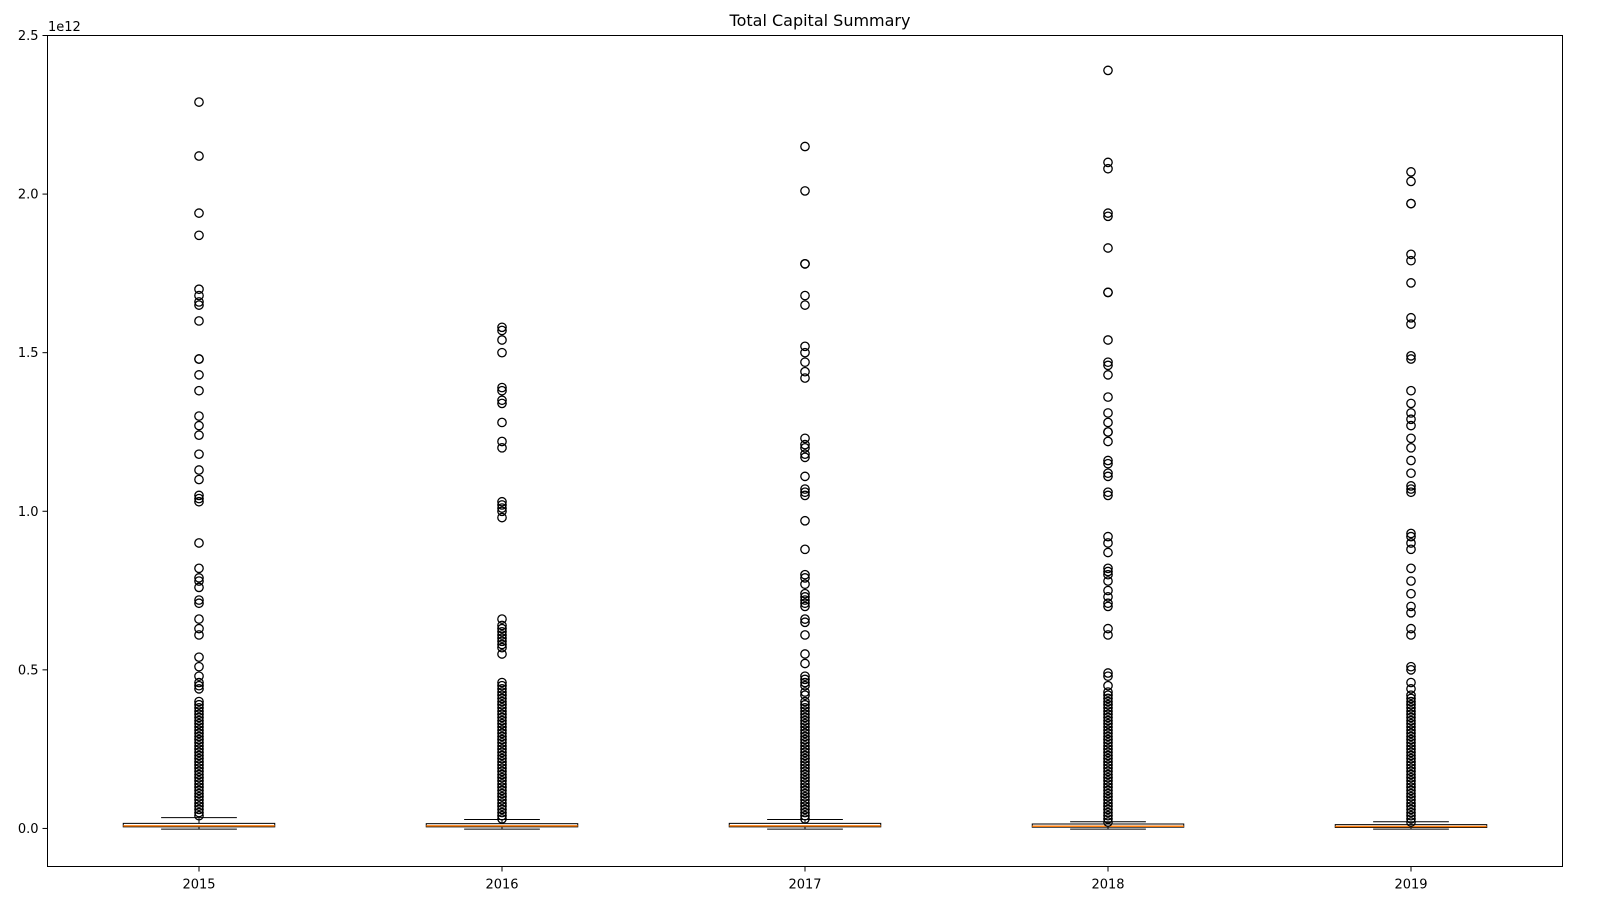  Describe the element at coordinates (198, 885) in the screenshot. I see `x-tick-label-0: 2015` at that location.